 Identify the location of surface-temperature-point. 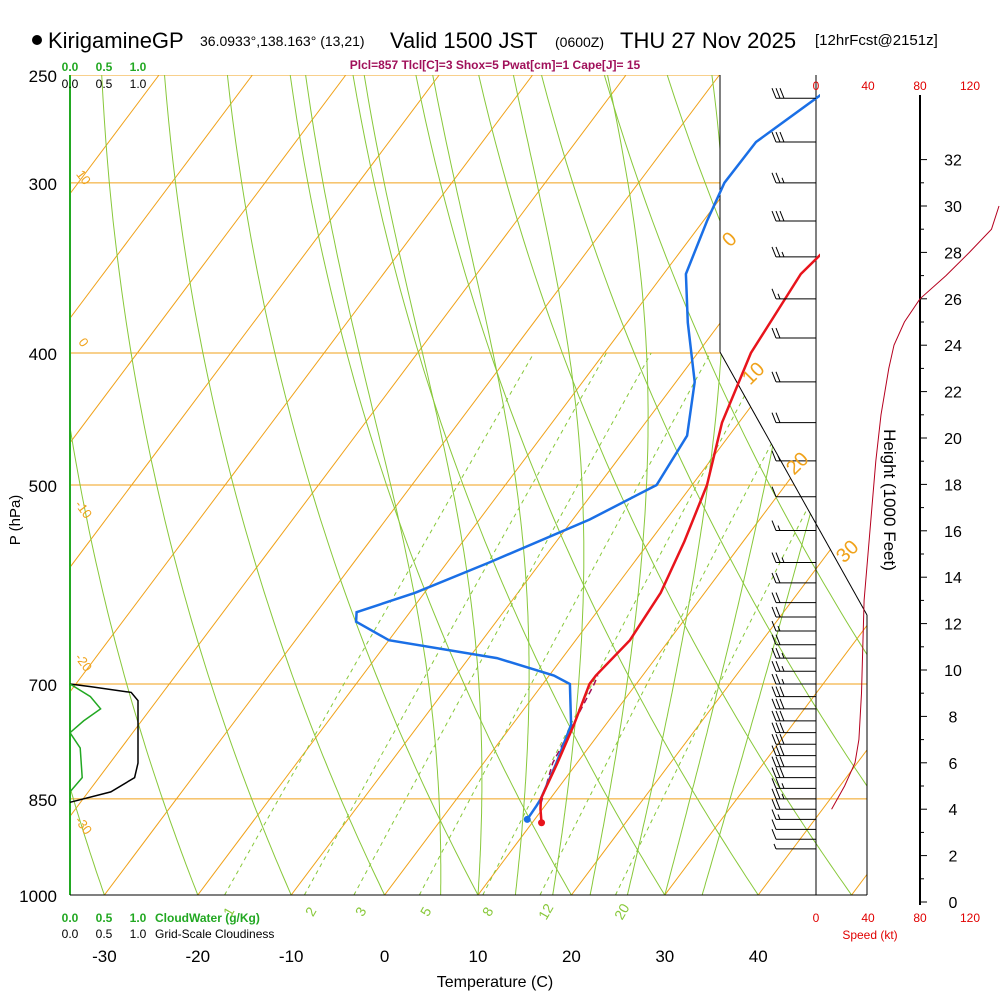
(542, 823).